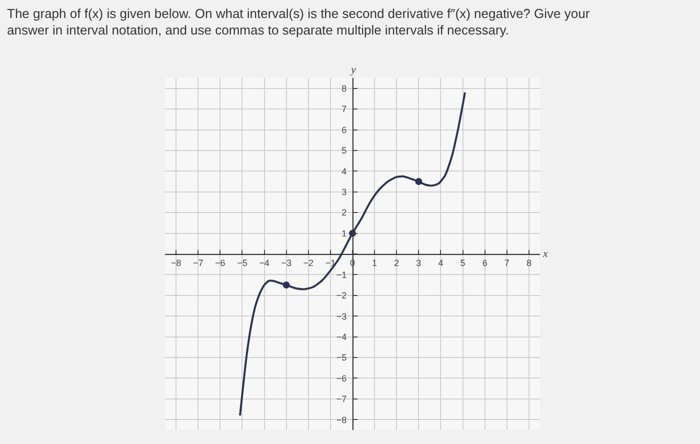 The image size is (700, 444). I want to click on x-tick-label: 1, so click(375, 263).